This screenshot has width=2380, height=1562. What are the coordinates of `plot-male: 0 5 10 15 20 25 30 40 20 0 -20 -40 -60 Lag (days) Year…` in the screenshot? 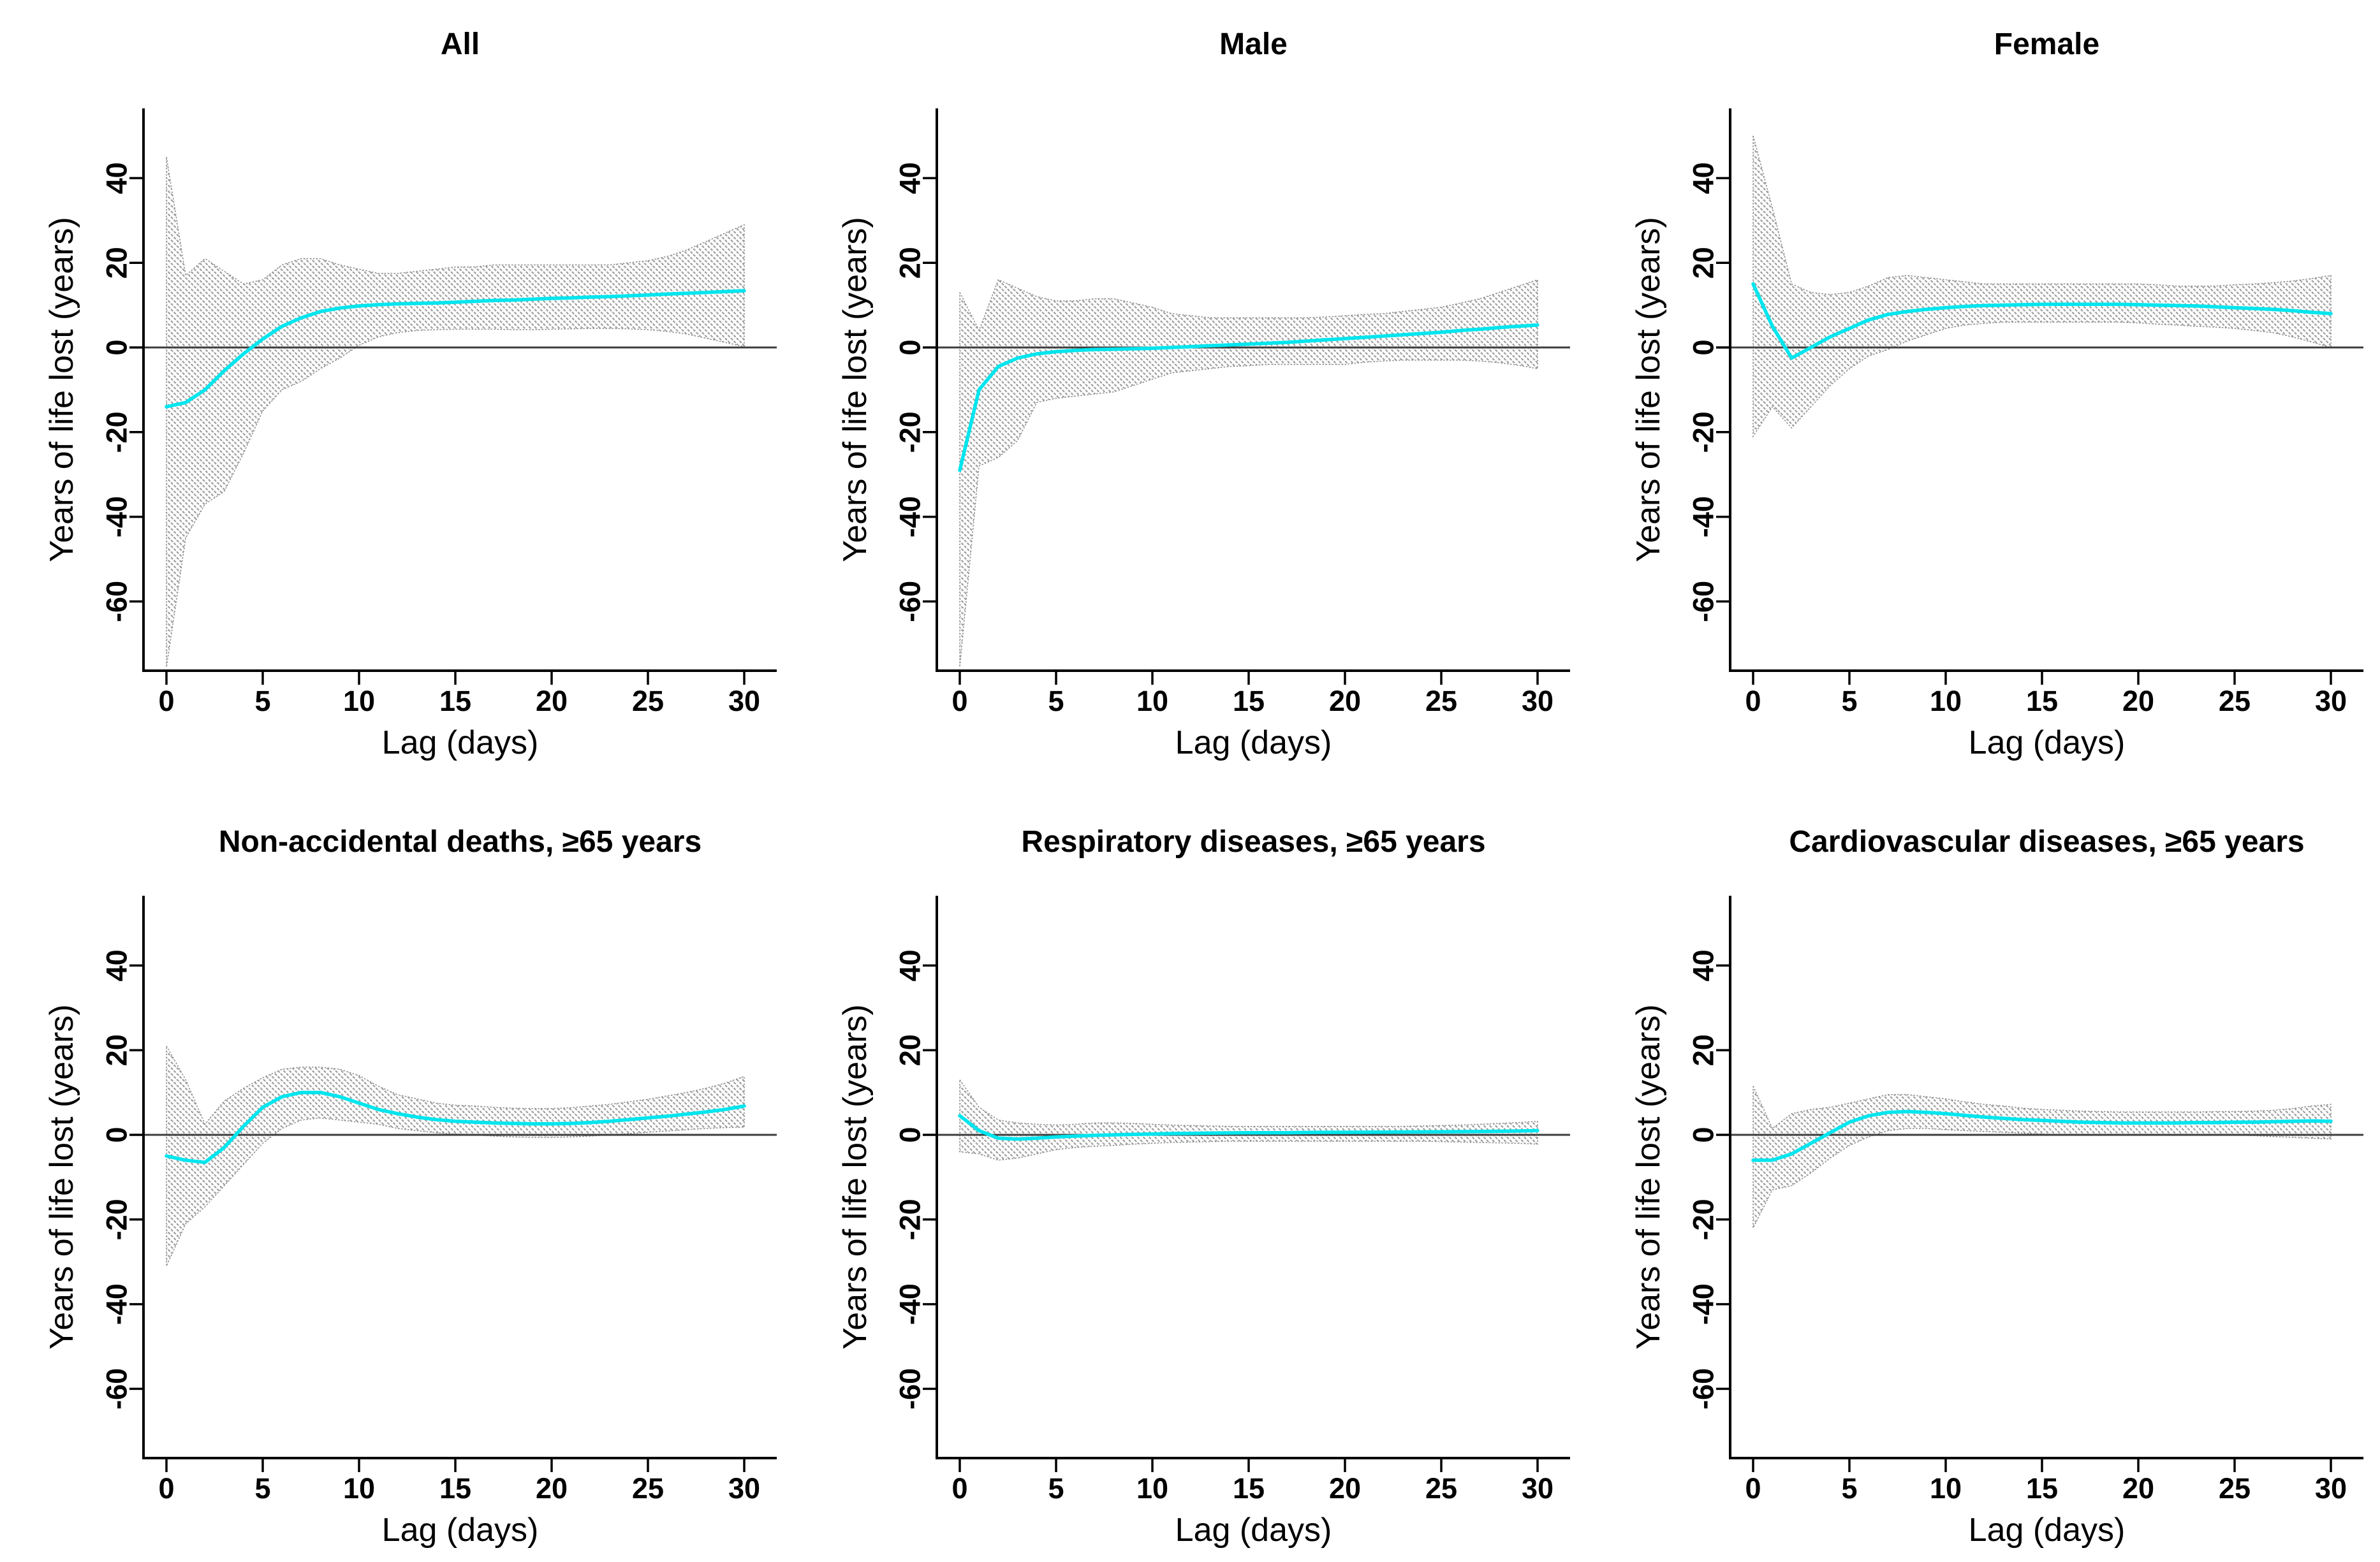 It's located at (1203, 434).